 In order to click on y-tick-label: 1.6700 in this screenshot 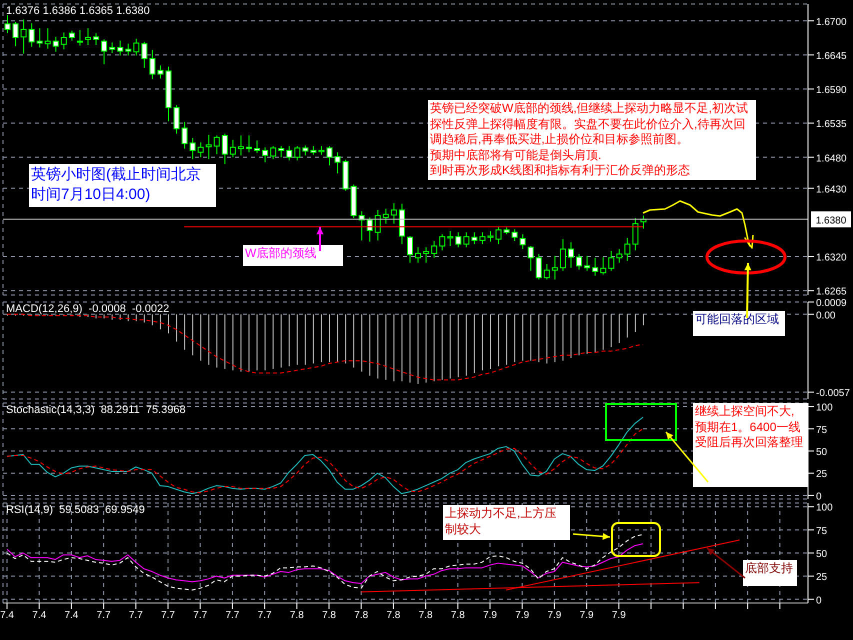, I will do `click(832, 22)`.